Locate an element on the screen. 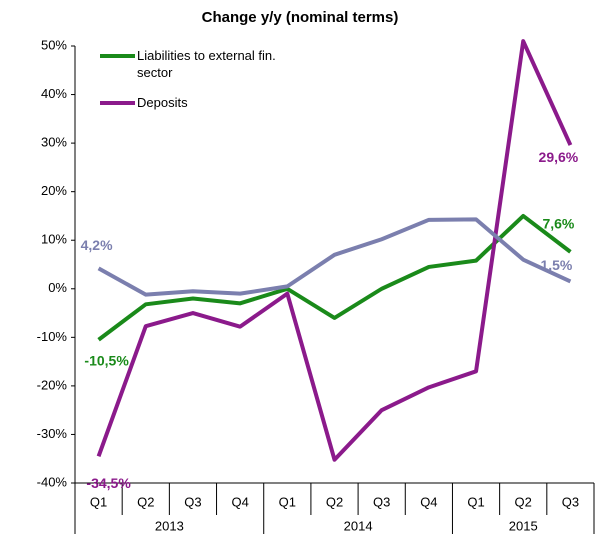 The height and width of the screenshot is (534, 609). data-label: -10,5% is located at coordinates (106, 360).